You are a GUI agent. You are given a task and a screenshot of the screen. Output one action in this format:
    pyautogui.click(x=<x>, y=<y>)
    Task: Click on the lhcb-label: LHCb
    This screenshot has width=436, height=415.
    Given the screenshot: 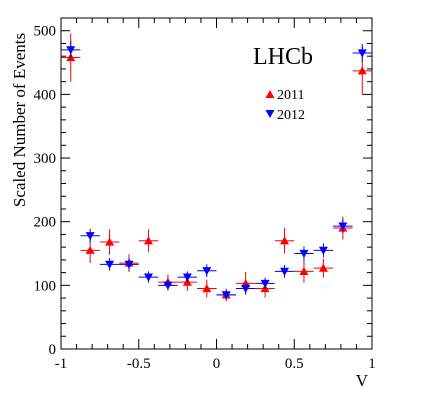 What is the action you would take?
    pyautogui.click(x=283, y=57)
    